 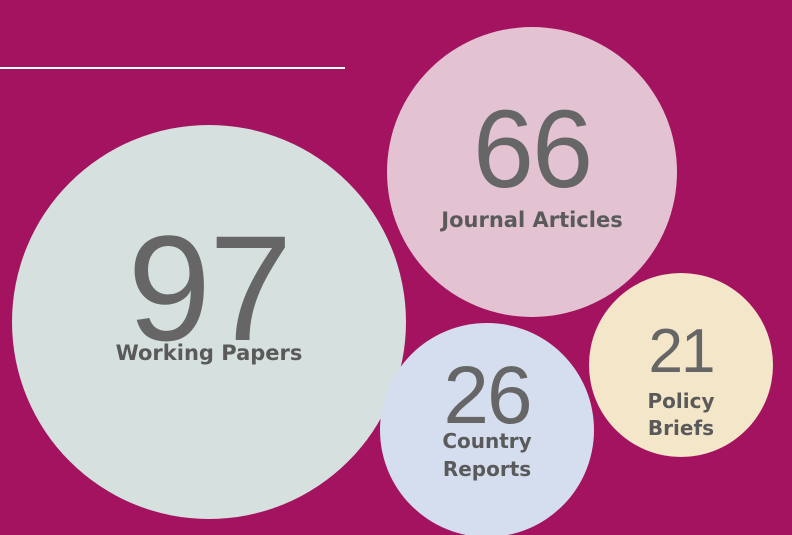 What do you see at coordinates (532, 149) in the screenshot?
I see `count: 66` at bounding box center [532, 149].